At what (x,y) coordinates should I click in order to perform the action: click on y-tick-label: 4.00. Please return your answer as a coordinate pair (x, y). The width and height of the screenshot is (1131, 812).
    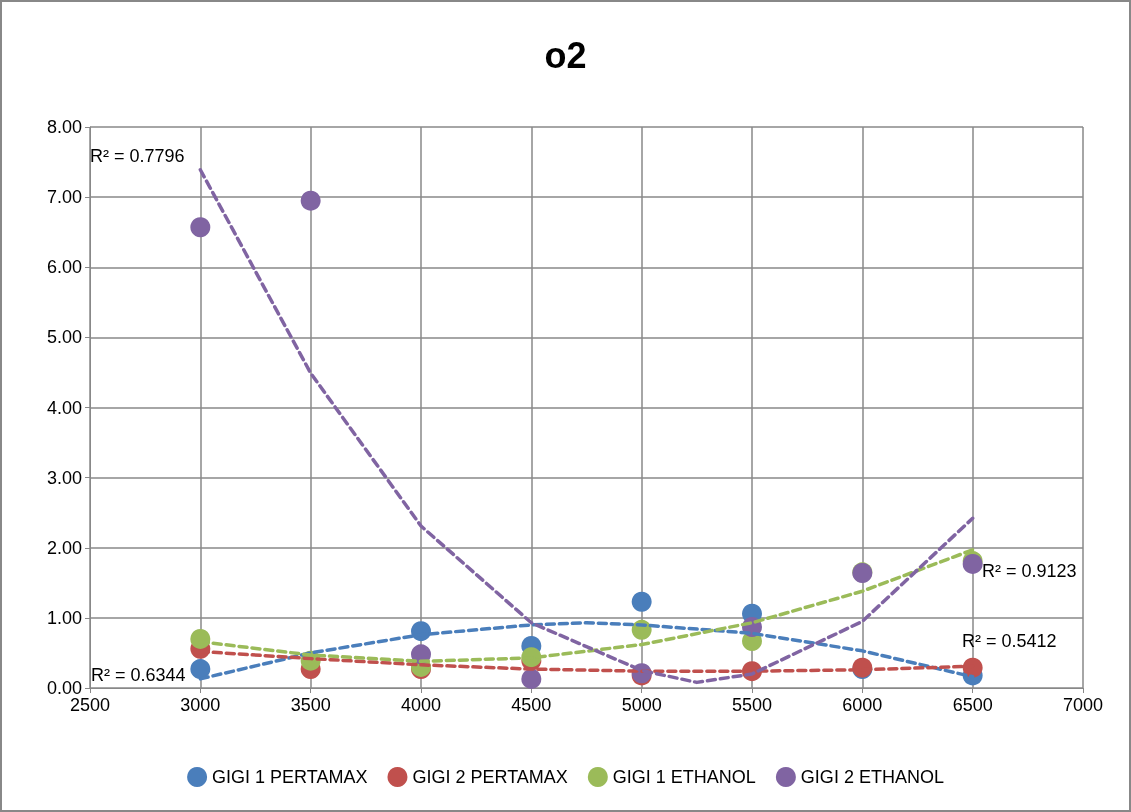
    Looking at the image, I should click on (64, 407).